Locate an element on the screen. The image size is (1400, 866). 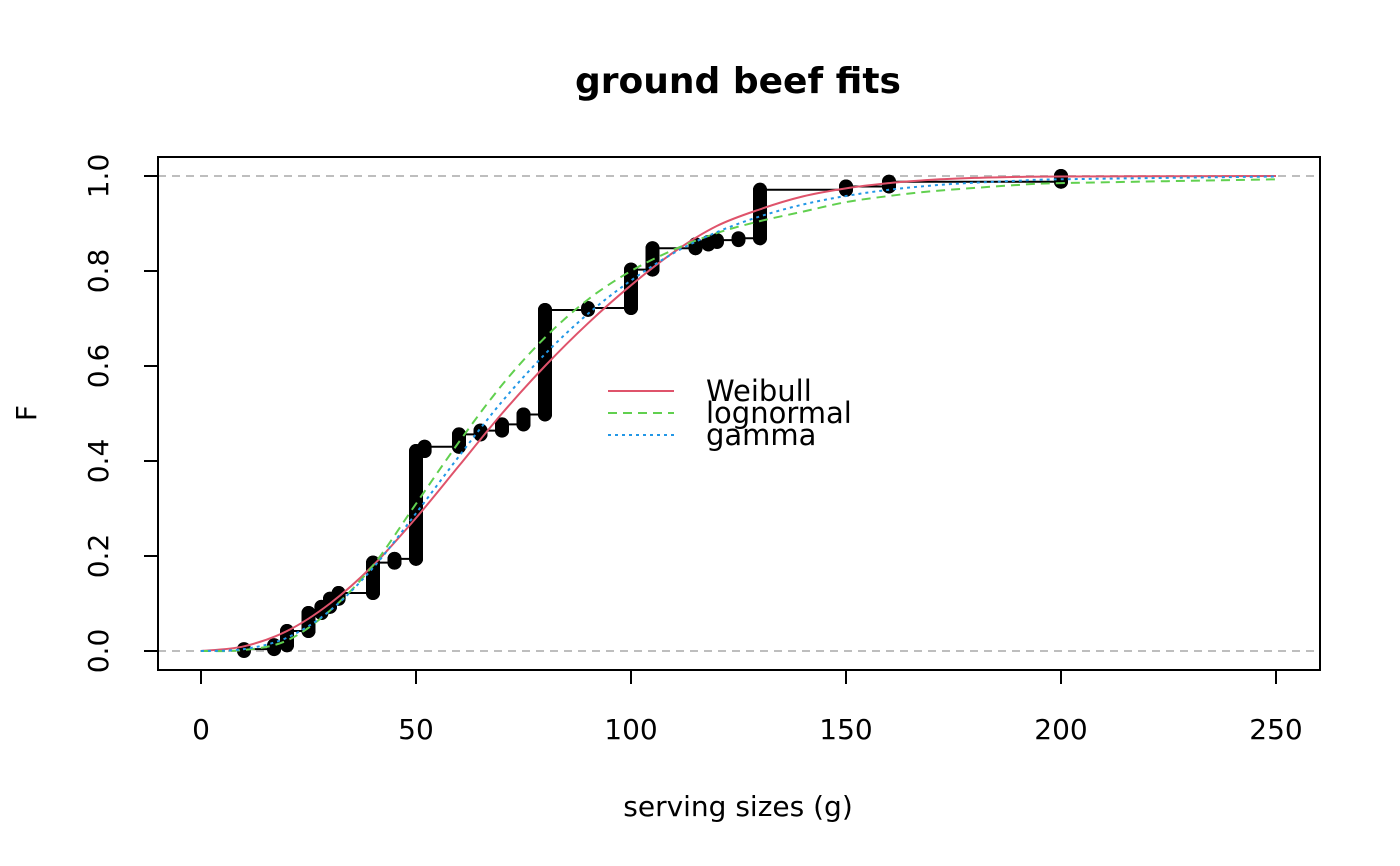
legend-label-weibull: Weibull is located at coordinates (759, 391).